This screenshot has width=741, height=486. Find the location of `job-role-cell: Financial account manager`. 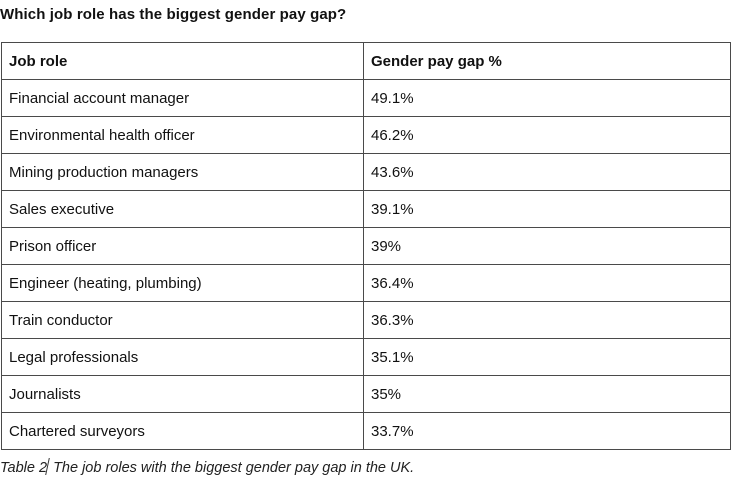

job-role-cell: Financial account manager is located at coordinates (182, 98).